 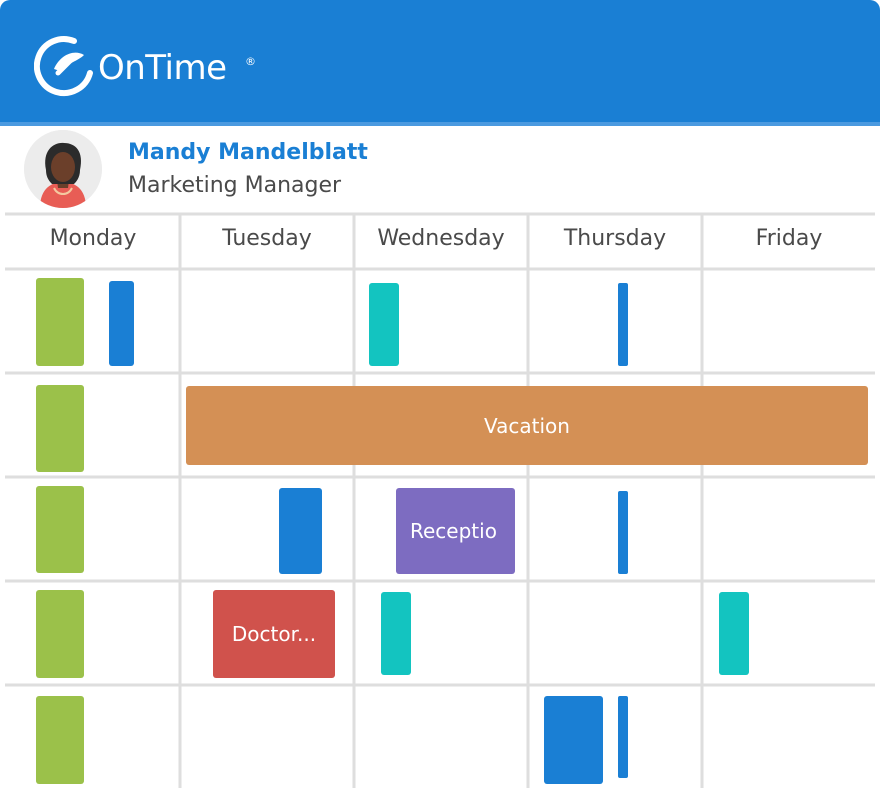 I want to click on trademark-symbol: ®, so click(x=250, y=61).